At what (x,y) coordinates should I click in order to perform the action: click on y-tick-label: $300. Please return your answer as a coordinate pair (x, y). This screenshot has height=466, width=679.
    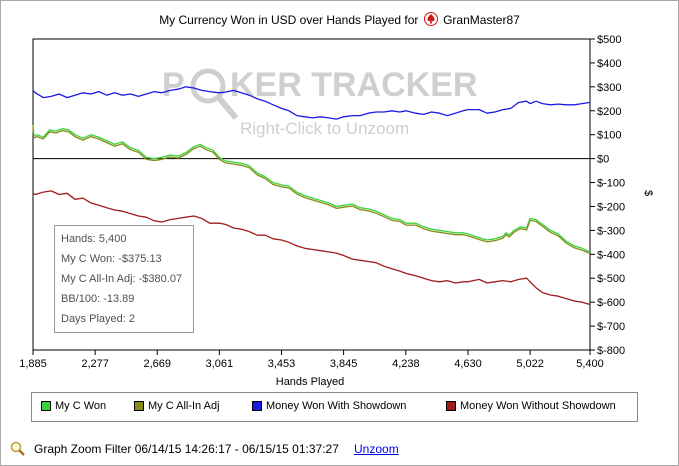
    Looking at the image, I should click on (609, 88).